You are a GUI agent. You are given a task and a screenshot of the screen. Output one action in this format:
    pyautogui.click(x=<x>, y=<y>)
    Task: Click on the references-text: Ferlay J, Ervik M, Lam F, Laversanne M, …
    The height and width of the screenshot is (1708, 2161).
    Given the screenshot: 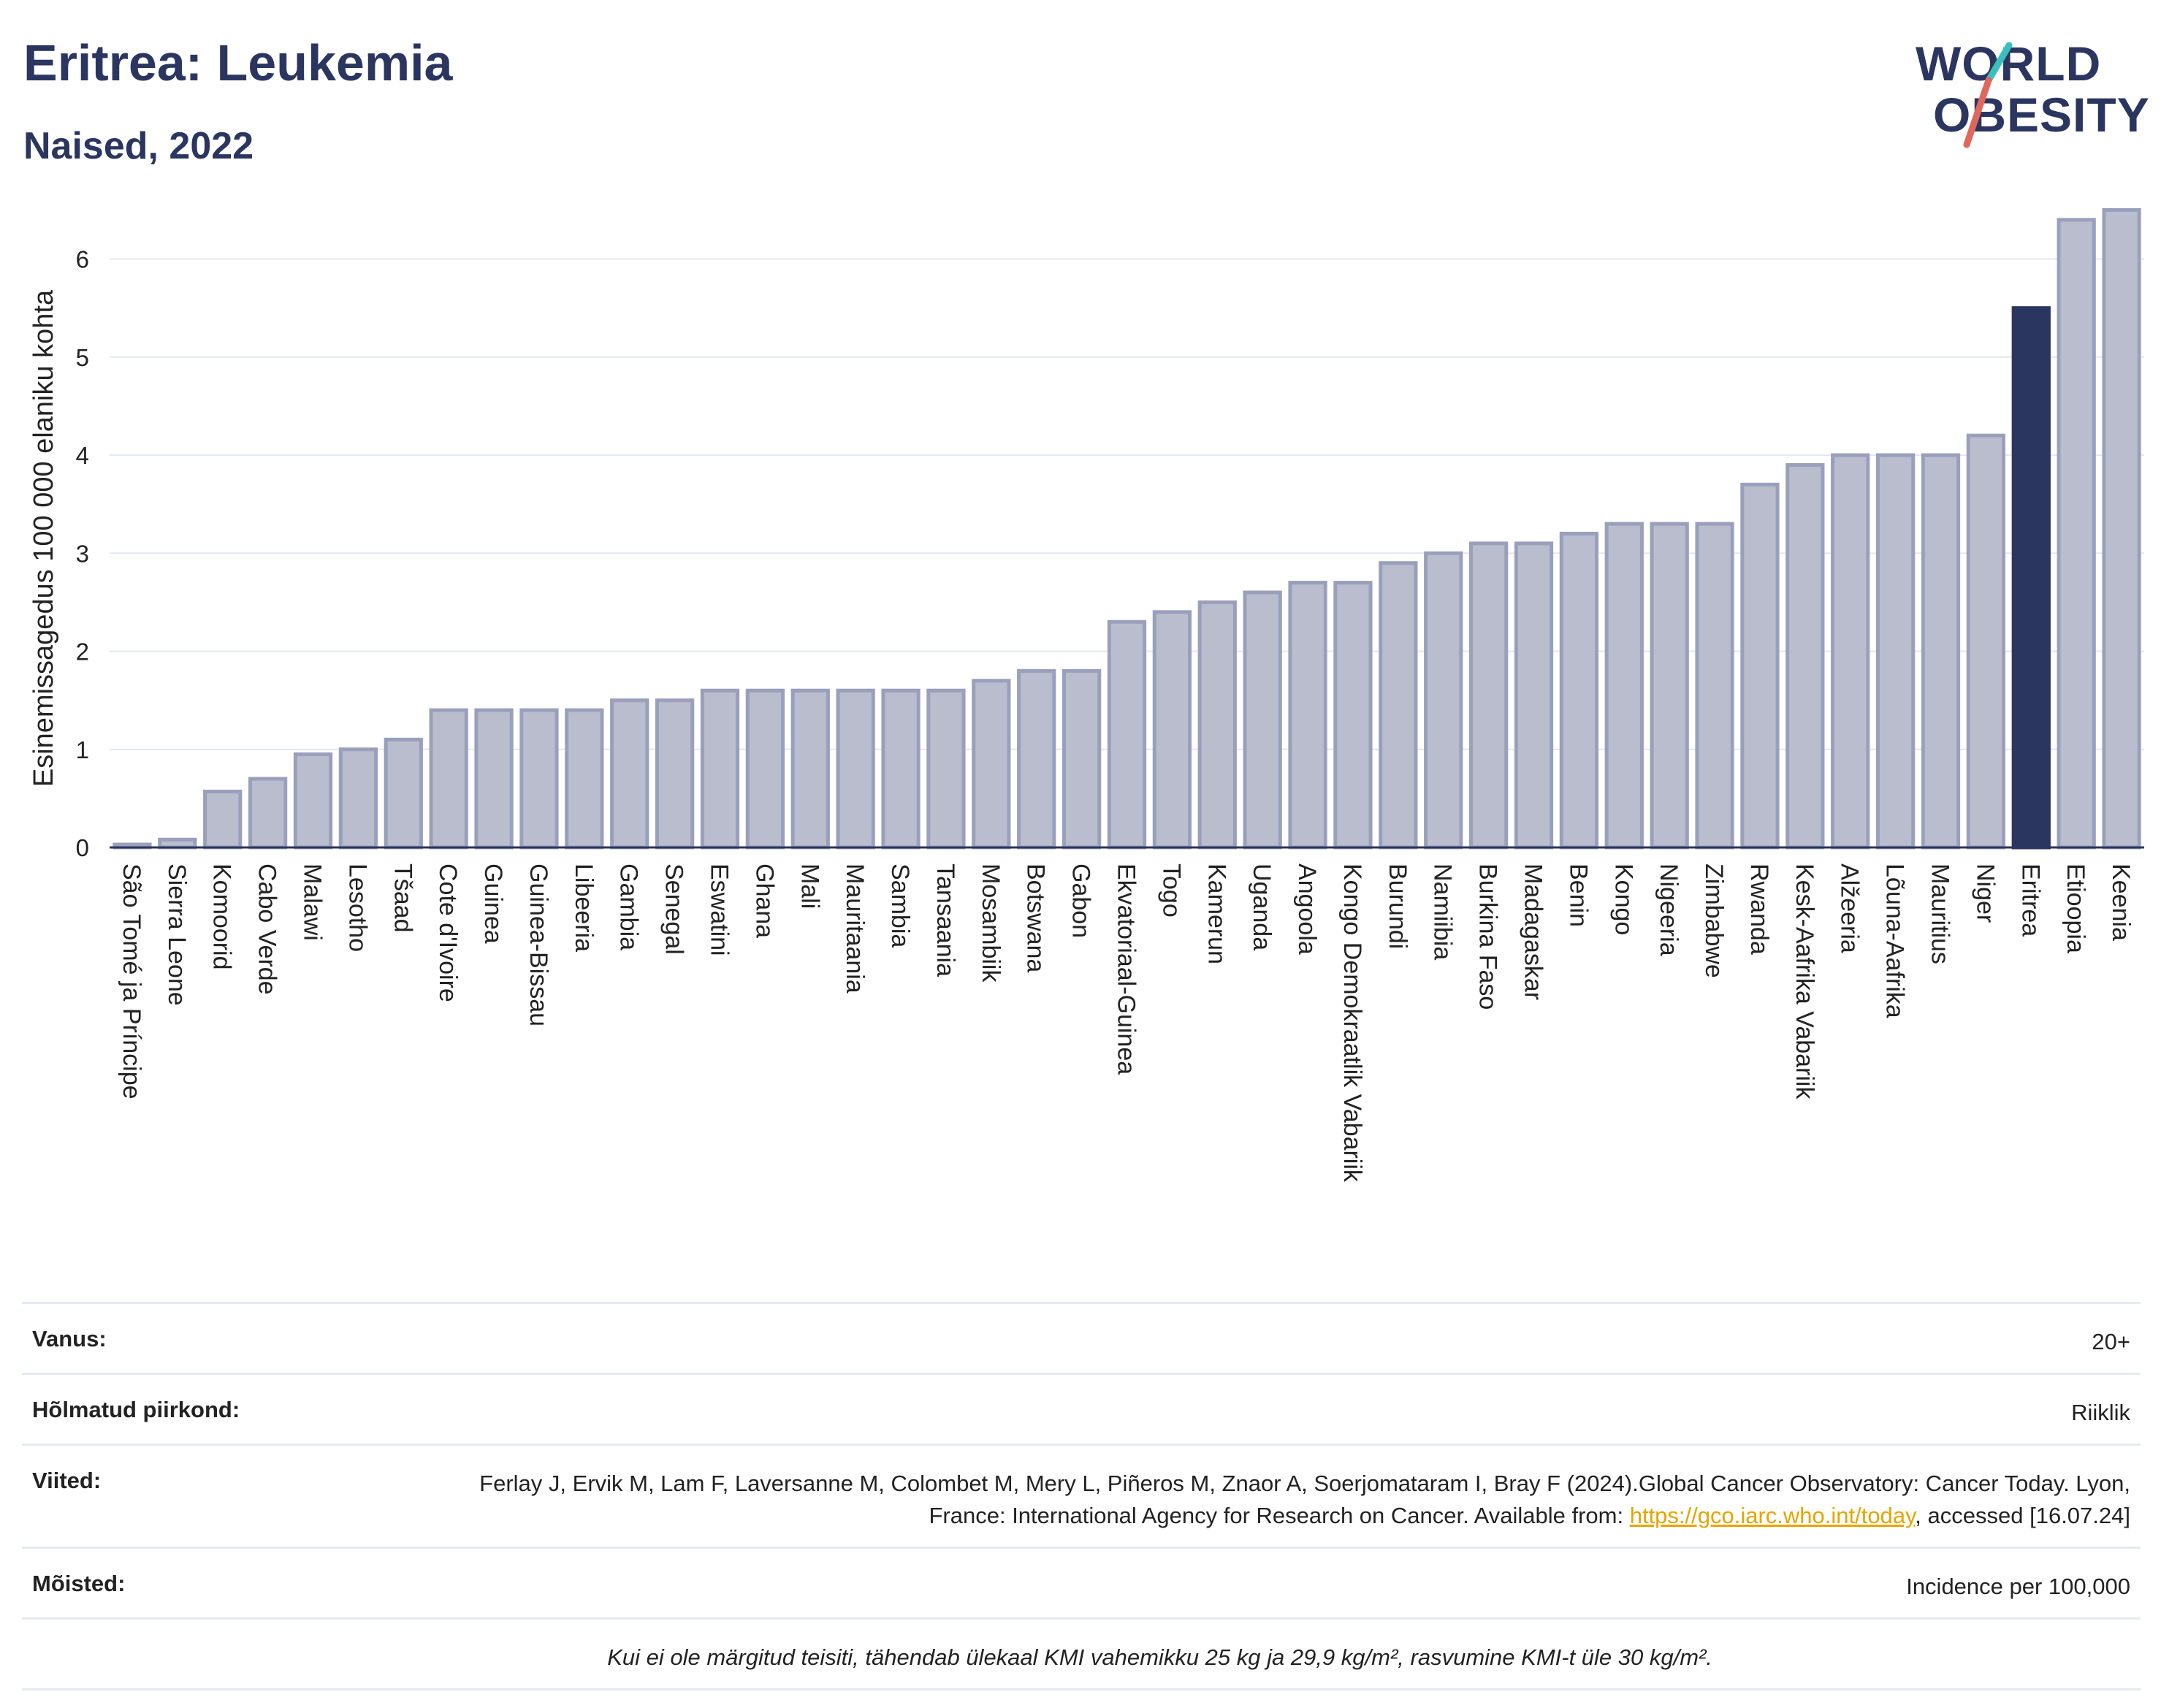 What is the action you would take?
    pyautogui.click(x=1304, y=1499)
    